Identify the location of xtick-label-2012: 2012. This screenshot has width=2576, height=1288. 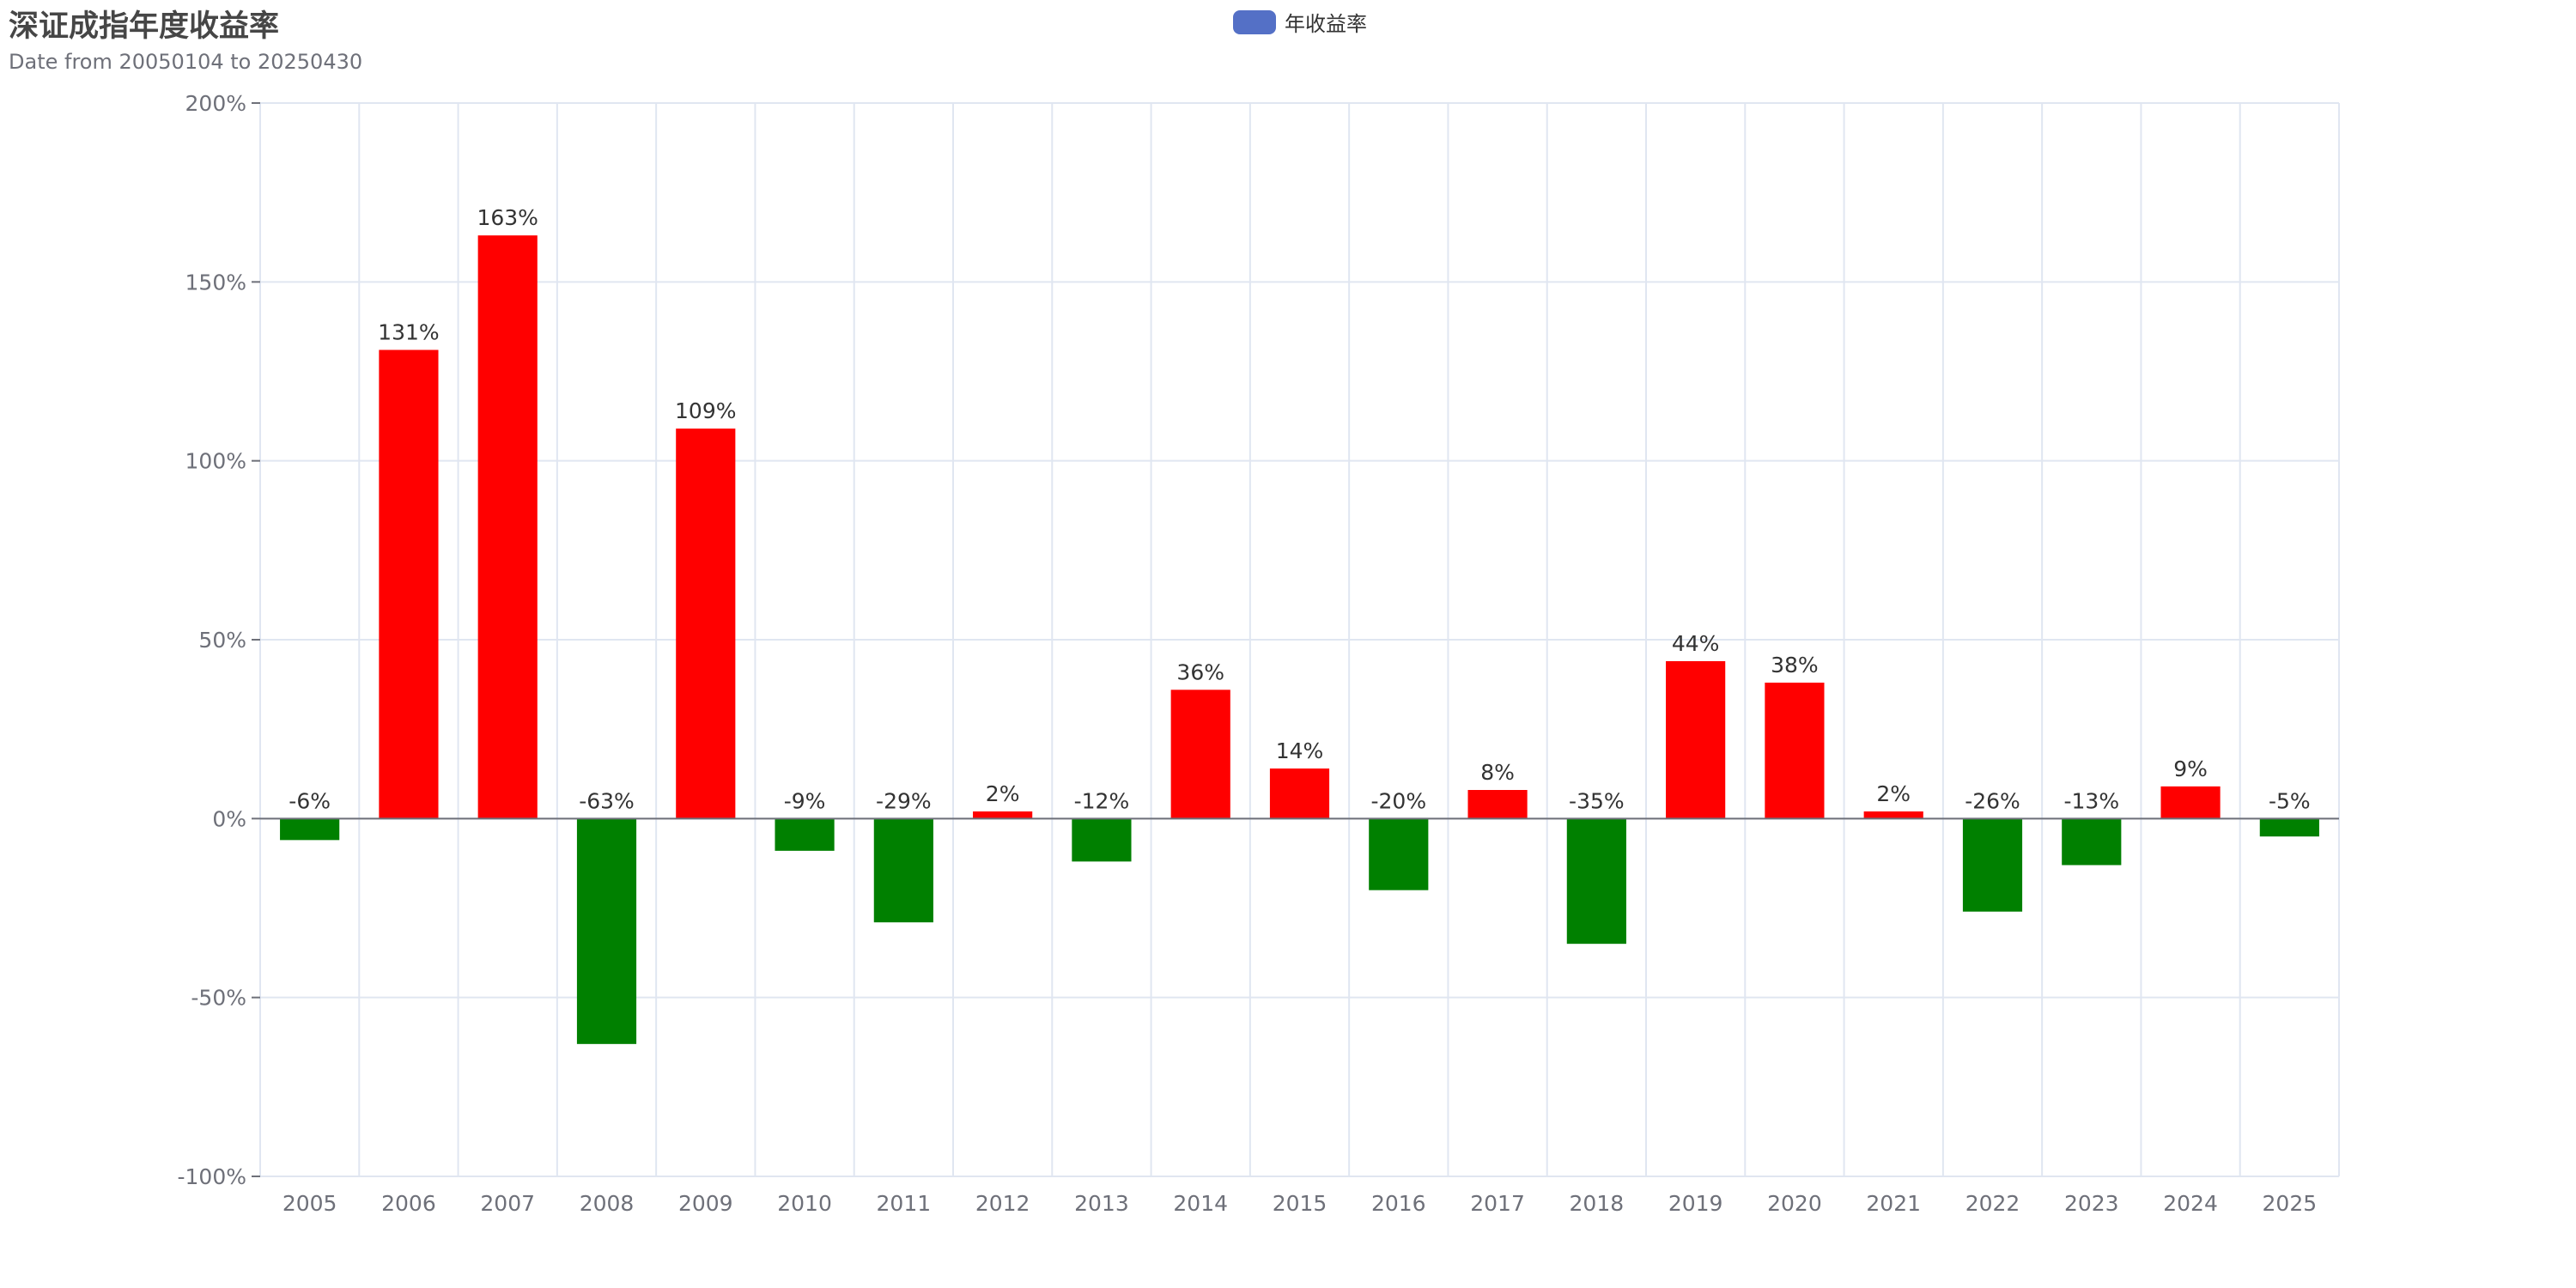
(1002, 1203).